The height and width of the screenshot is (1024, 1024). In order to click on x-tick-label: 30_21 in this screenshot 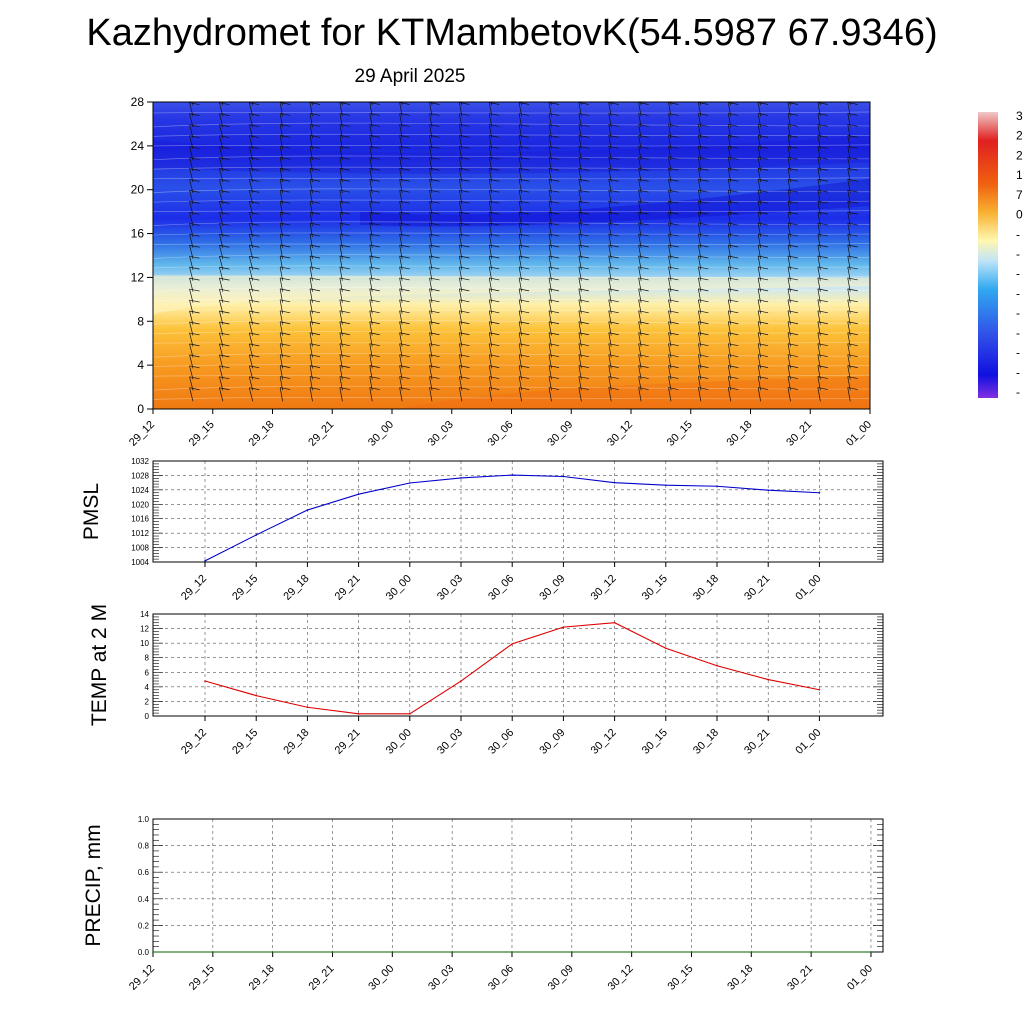, I will do `click(757, 588)`.